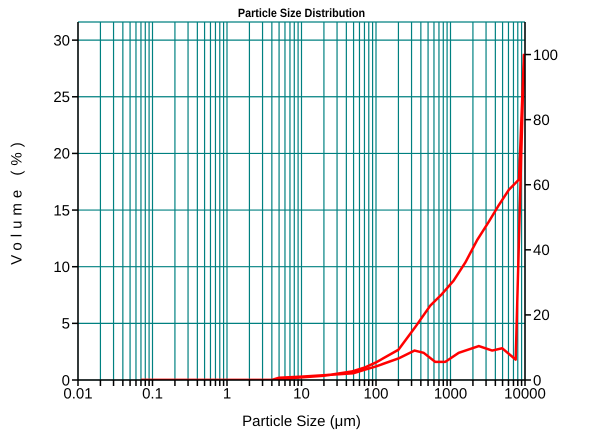 This screenshot has height=445, width=590. What do you see at coordinates (376, 394) in the screenshot?
I see `x-tick-label: 100` at bounding box center [376, 394].